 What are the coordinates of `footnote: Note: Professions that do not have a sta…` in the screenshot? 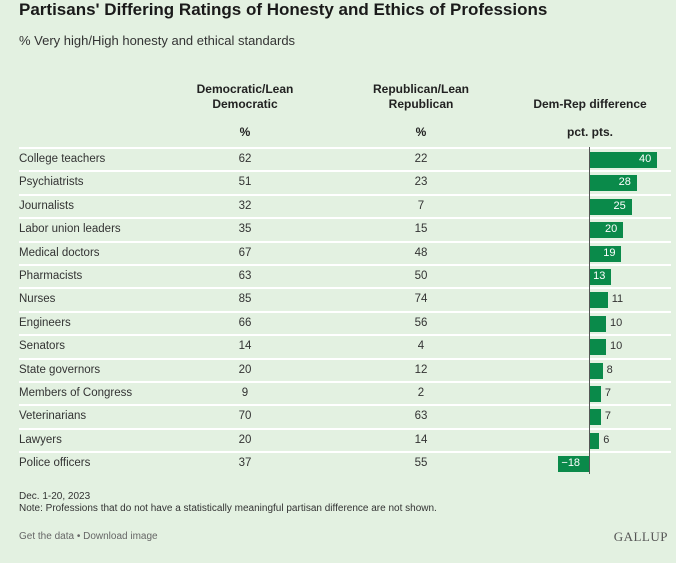 It's located at (228, 508).